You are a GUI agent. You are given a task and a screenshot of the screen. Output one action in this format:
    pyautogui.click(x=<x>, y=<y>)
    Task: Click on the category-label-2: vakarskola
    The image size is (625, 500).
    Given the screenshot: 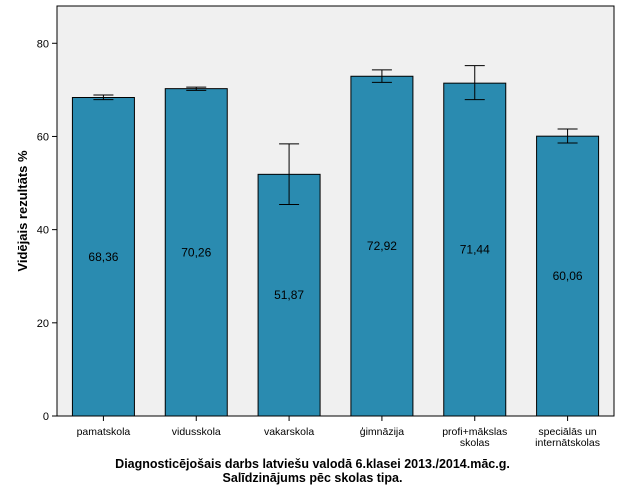 What is the action you would take?
    pyautogui.click(x=289, y=432)
    